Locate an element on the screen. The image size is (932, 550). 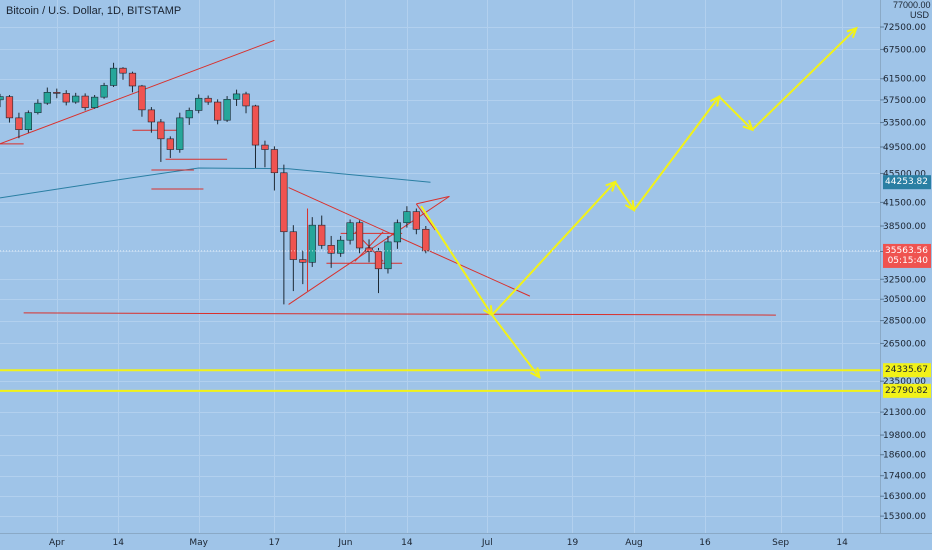
projection-branch-line is located at coordinates (516, 346).